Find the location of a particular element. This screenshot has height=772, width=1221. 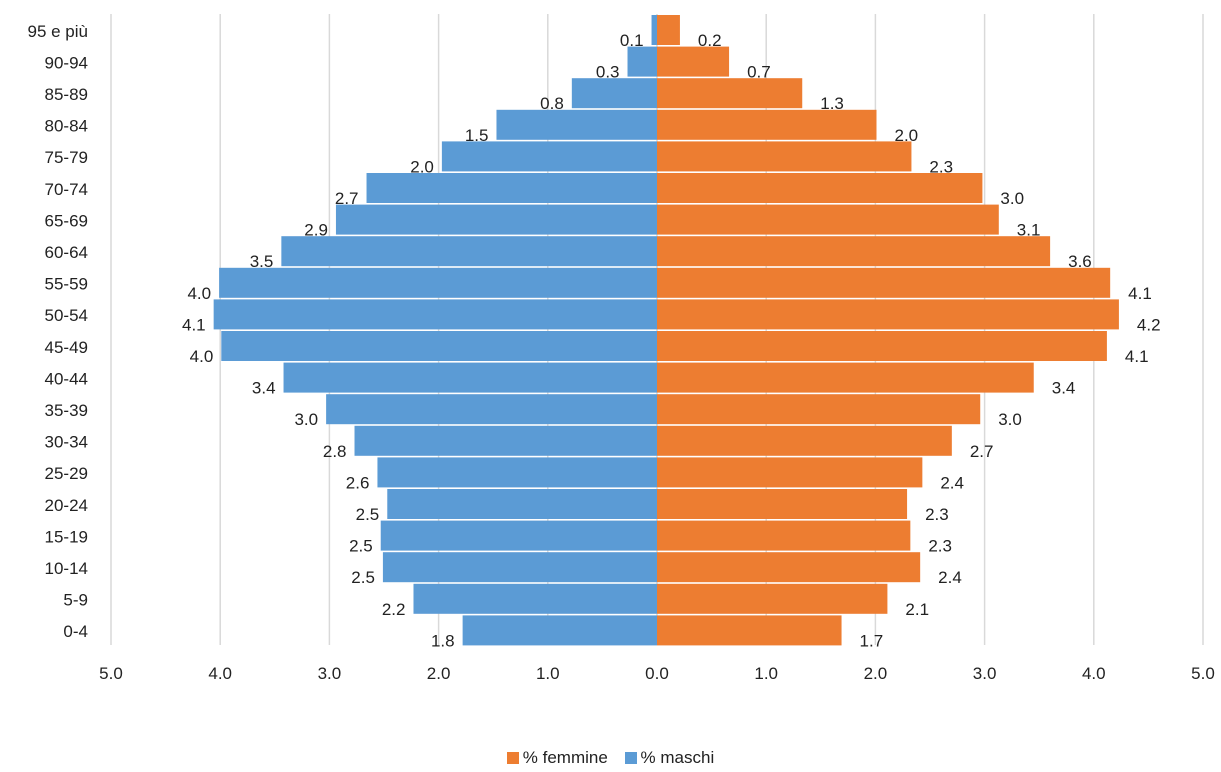

category-label: 30-34 is located at coordinates (66, 442).